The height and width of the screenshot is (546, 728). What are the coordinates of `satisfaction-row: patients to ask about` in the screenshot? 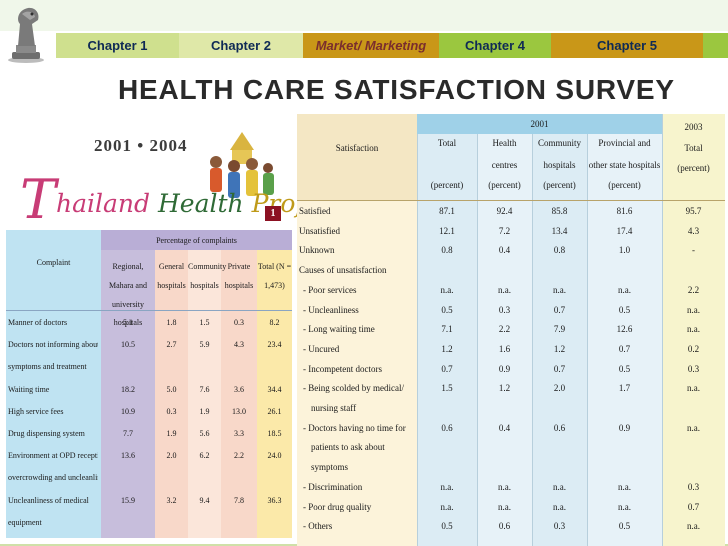 It's located at (511, 448).